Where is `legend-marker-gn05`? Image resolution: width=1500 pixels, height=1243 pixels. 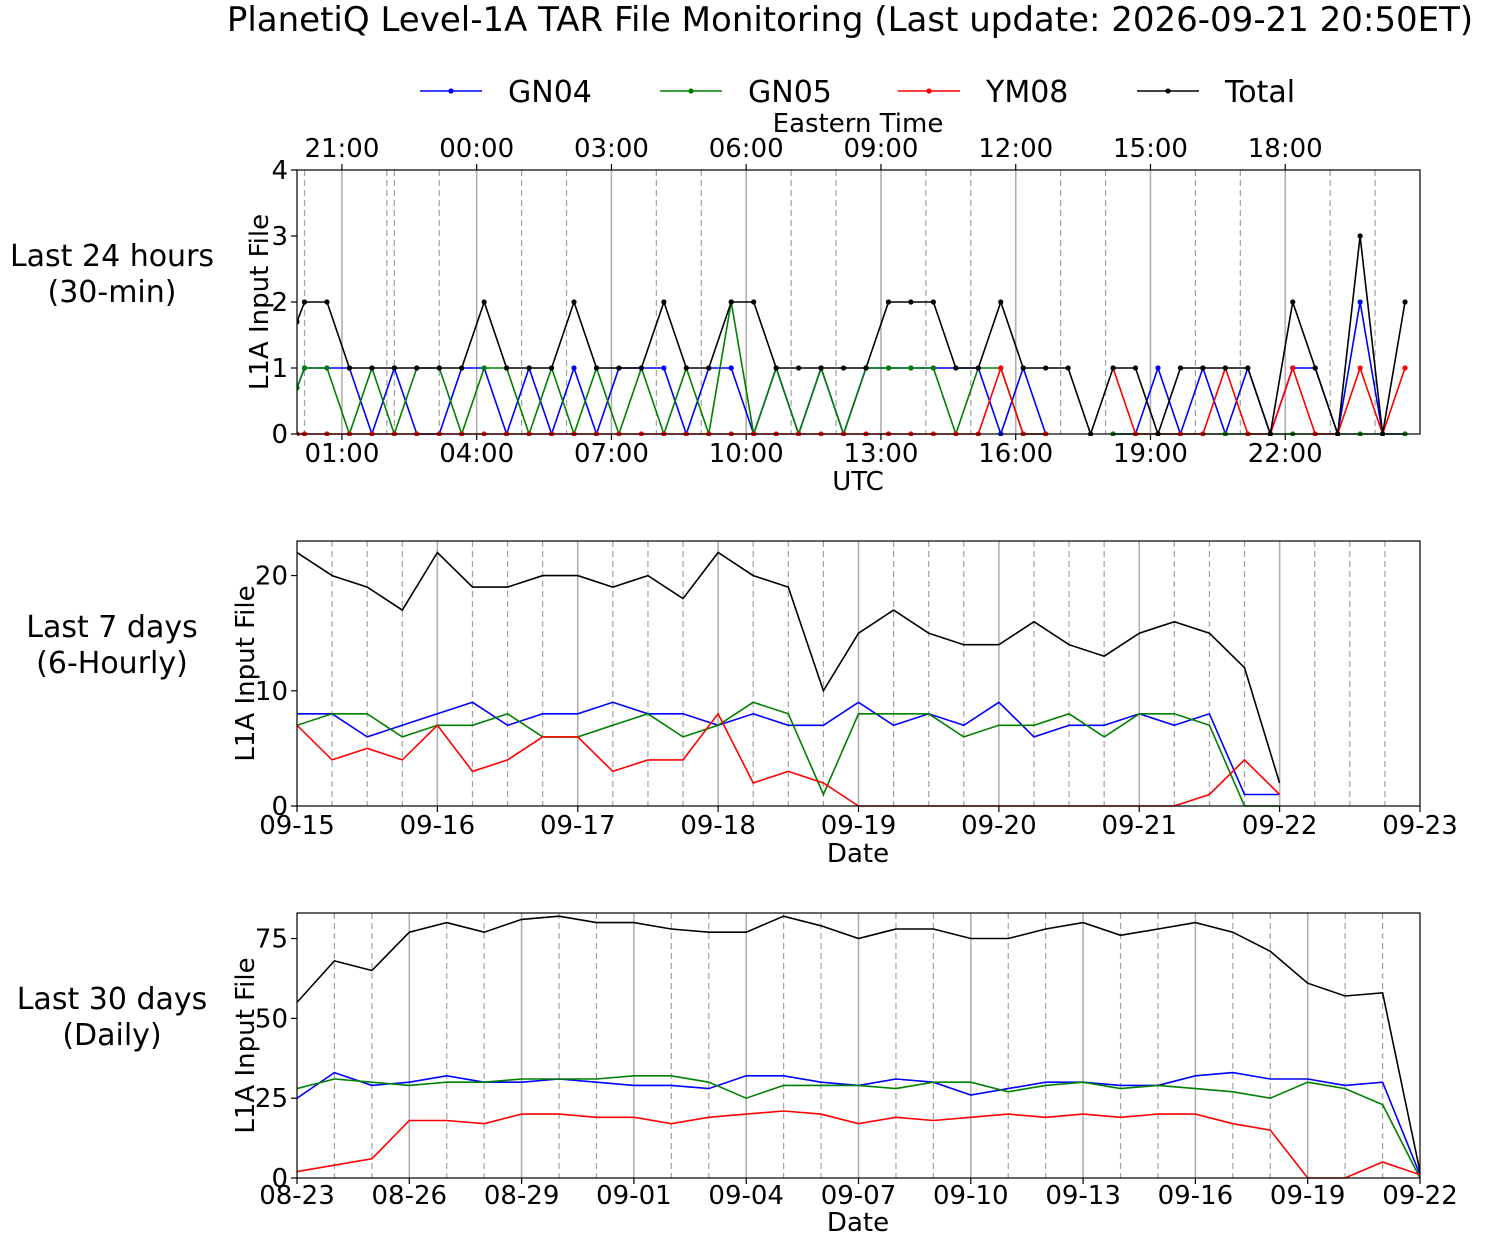 legend-marker-gn05 is located at coordinates (691, 91).